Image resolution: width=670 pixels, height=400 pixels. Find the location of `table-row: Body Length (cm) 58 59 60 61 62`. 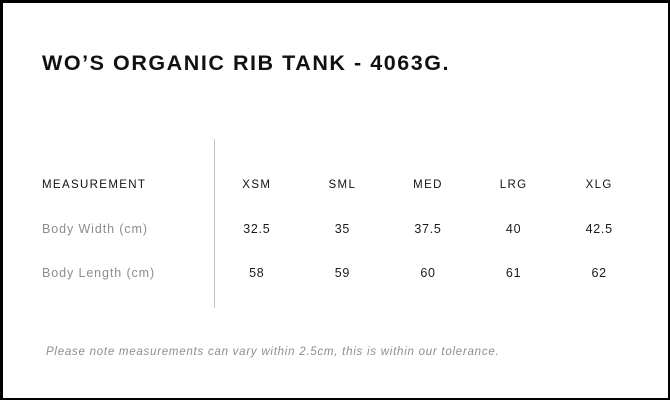

table-row: Body Length (cm) 58 59 60 61 62 is located at coordinates (342, 273).